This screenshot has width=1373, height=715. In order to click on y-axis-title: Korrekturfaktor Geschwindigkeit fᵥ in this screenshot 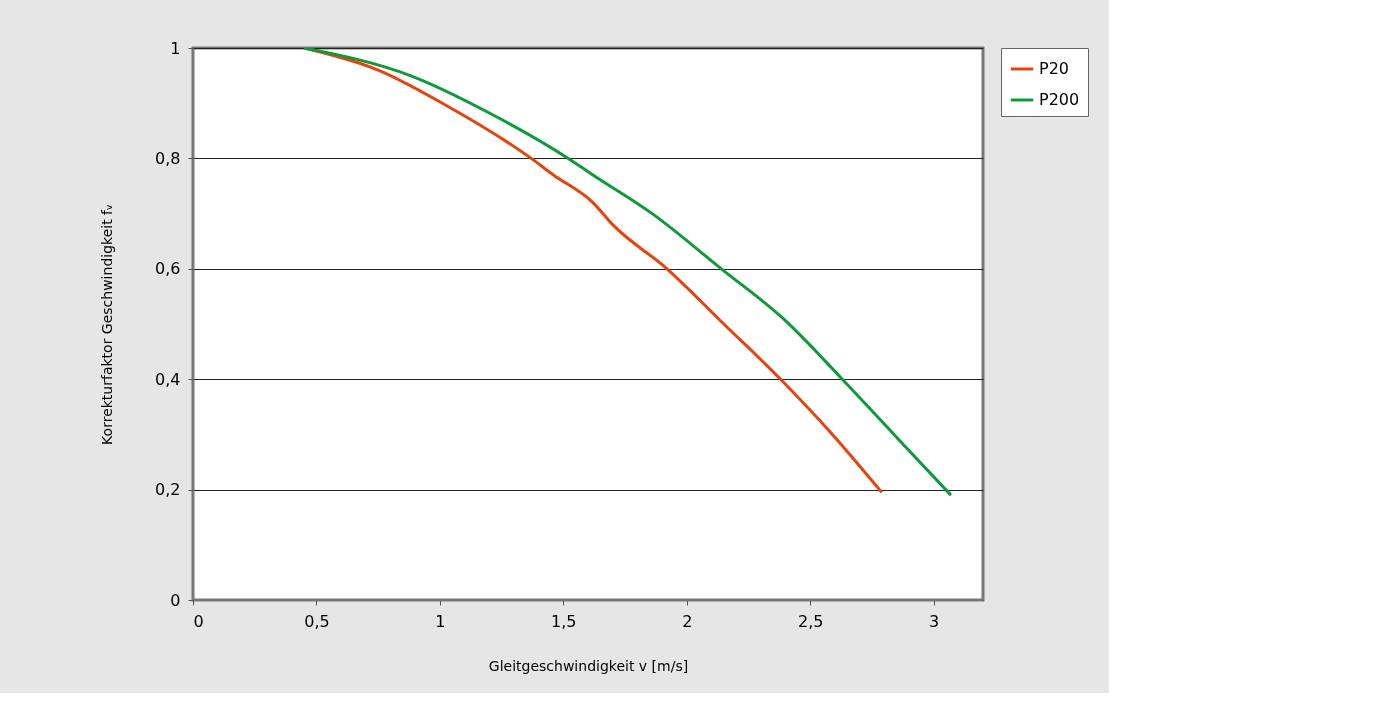, I will do `click(107, 324)`.